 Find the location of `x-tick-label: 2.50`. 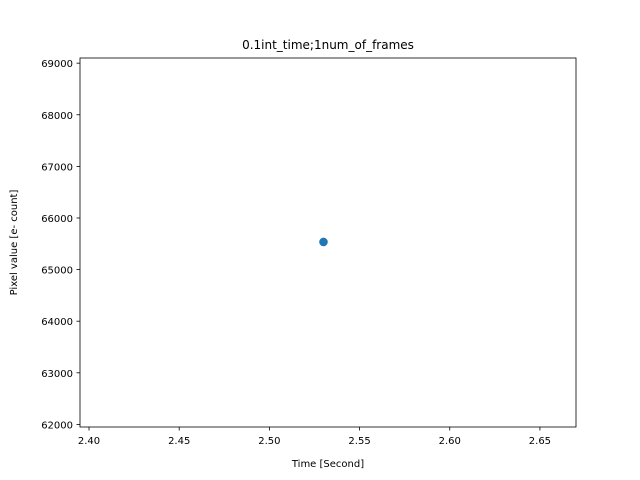

x-tick-label: 2.50 is located at coordinates (269, 441).